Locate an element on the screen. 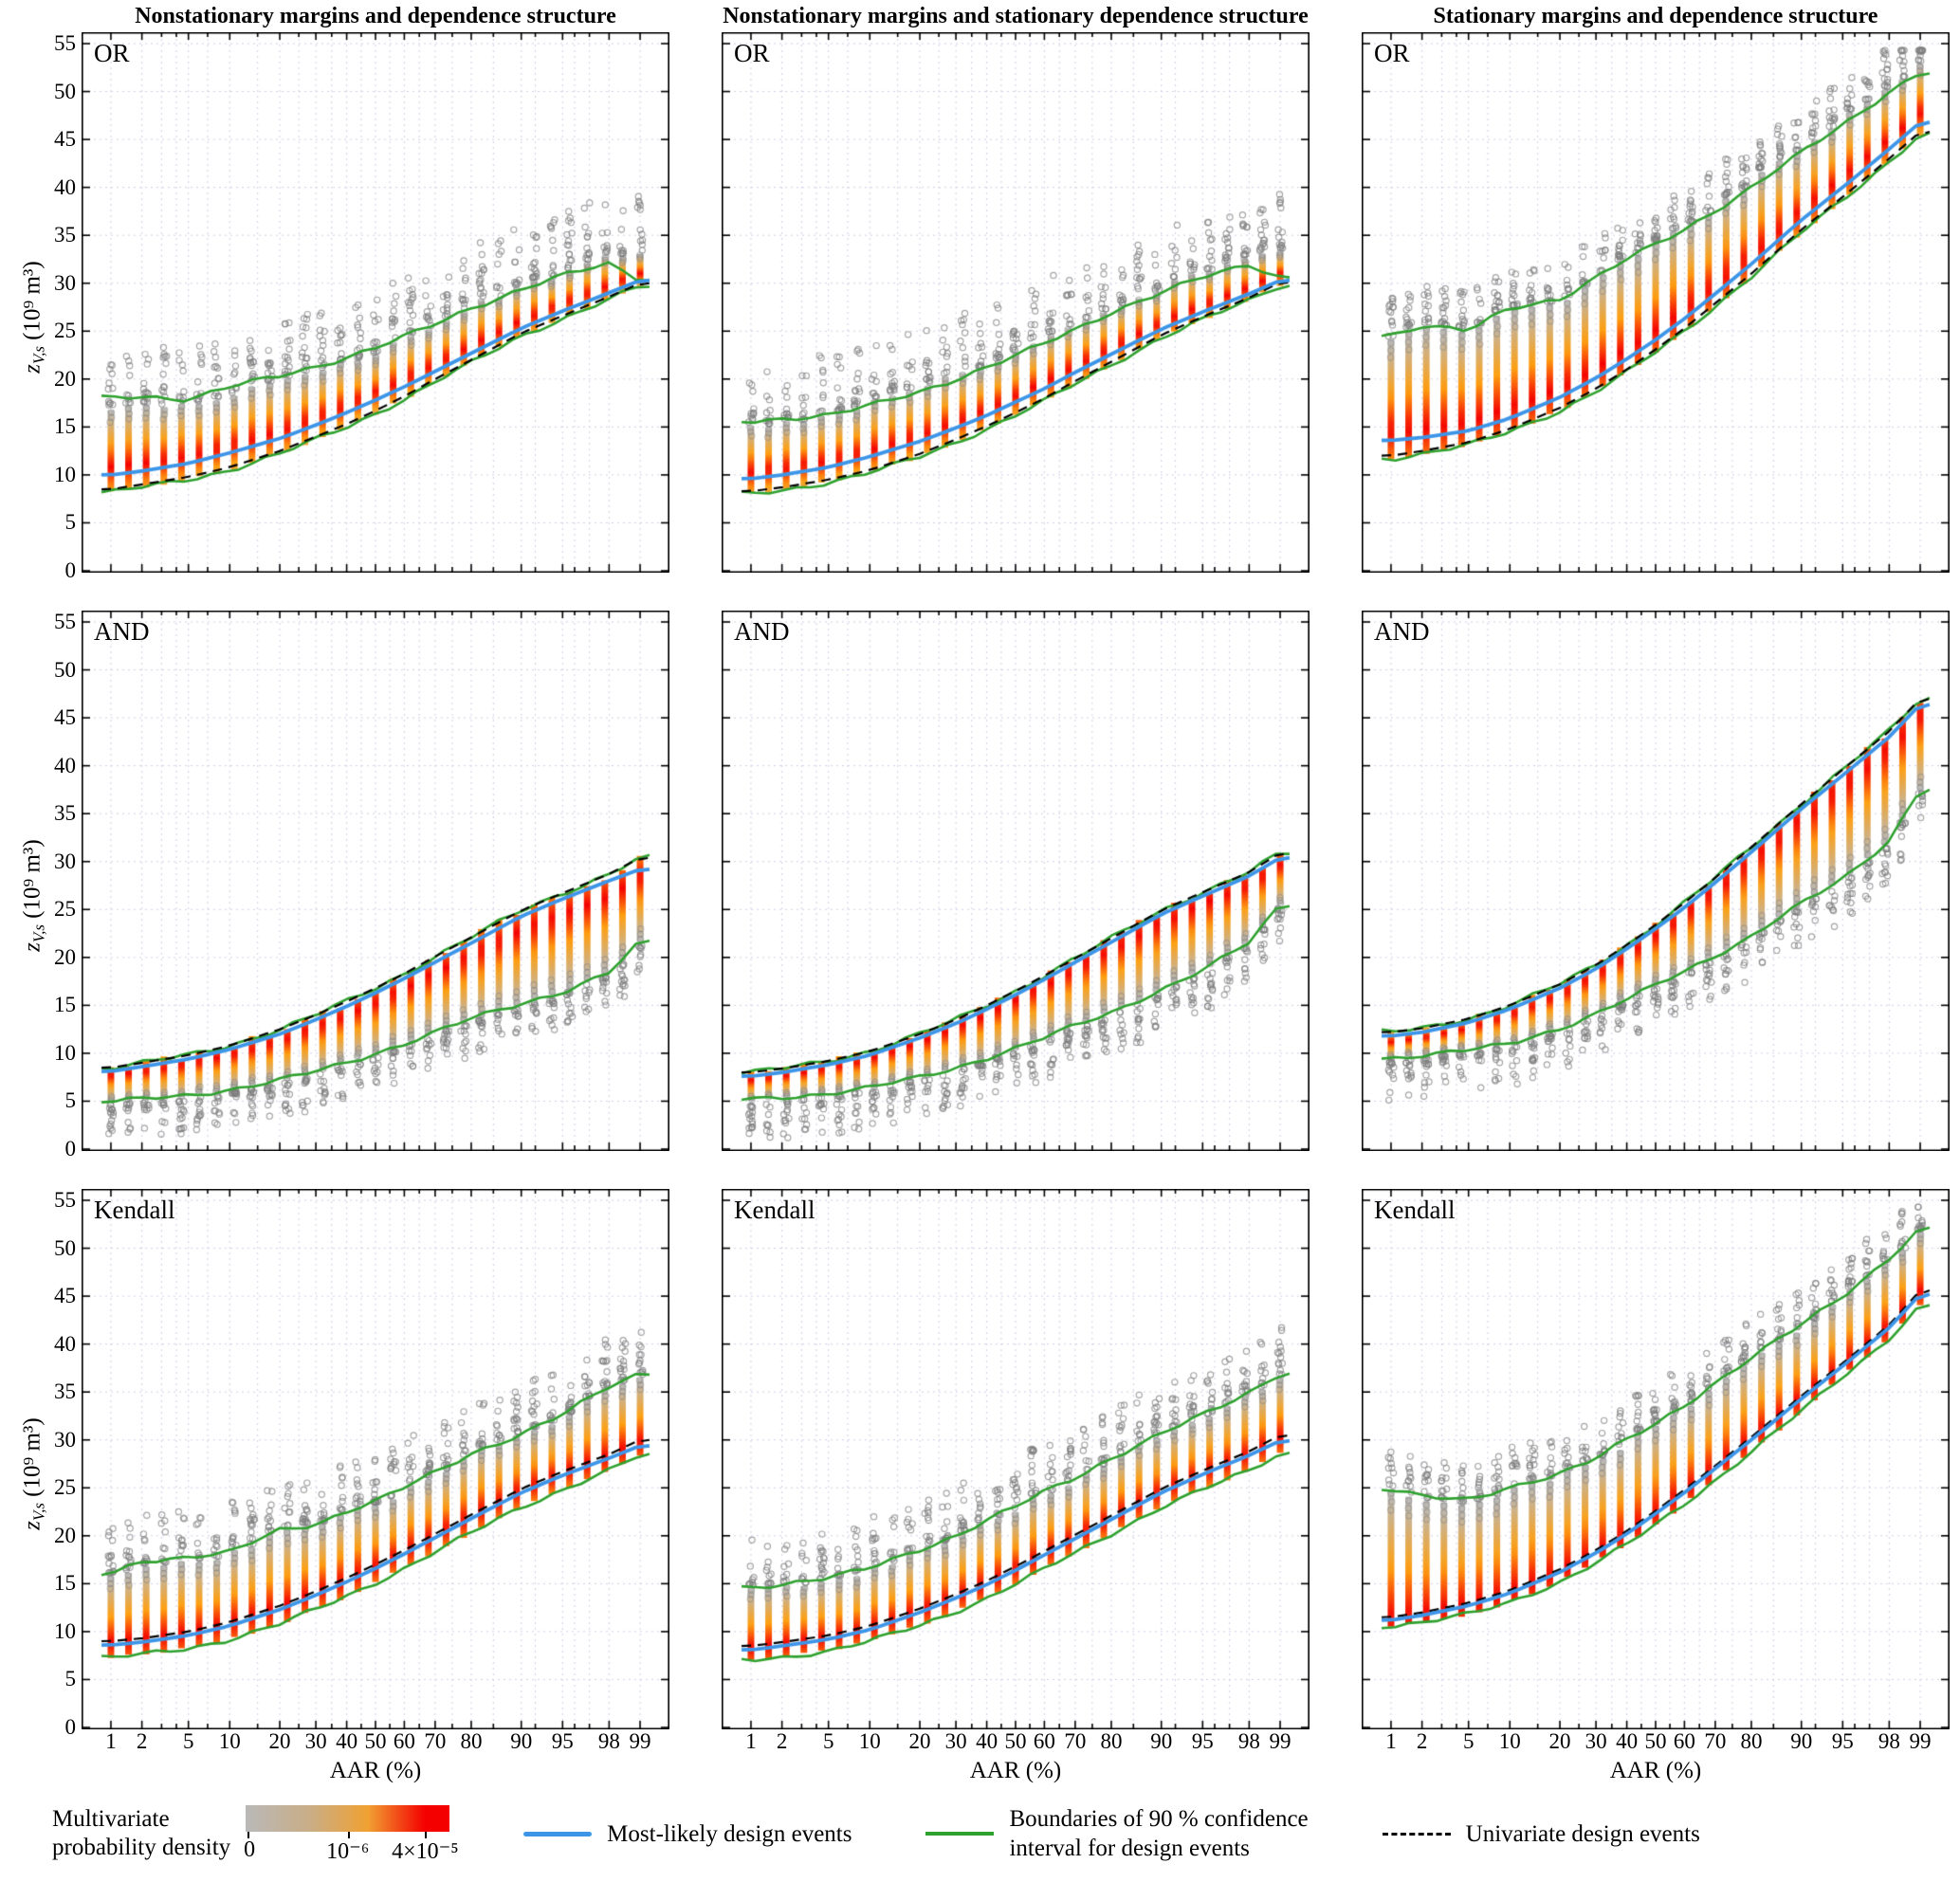 The width and height of the screenshot is (1960, 1882). x-axis-col2: 1 2 5 10 20 30 40 50 60 70 80 90 95 98 99 AAR (%) is located at coordinates (1016, 1758).